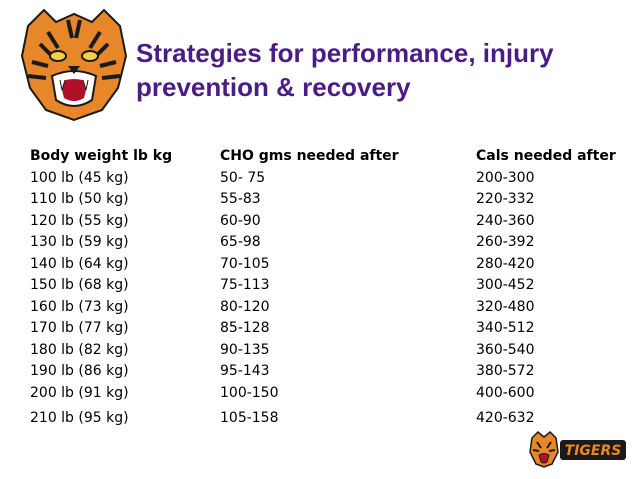 The width and height of the screenshot is (638, 479). Describe the element at coordinates (505, 371) in the screenshot. I see `cell-cals: 380-572` at that location.